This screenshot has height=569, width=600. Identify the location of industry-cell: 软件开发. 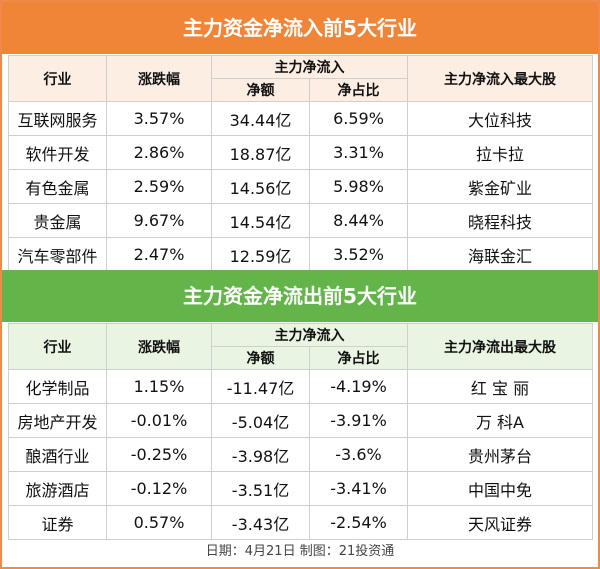
(57, 152).